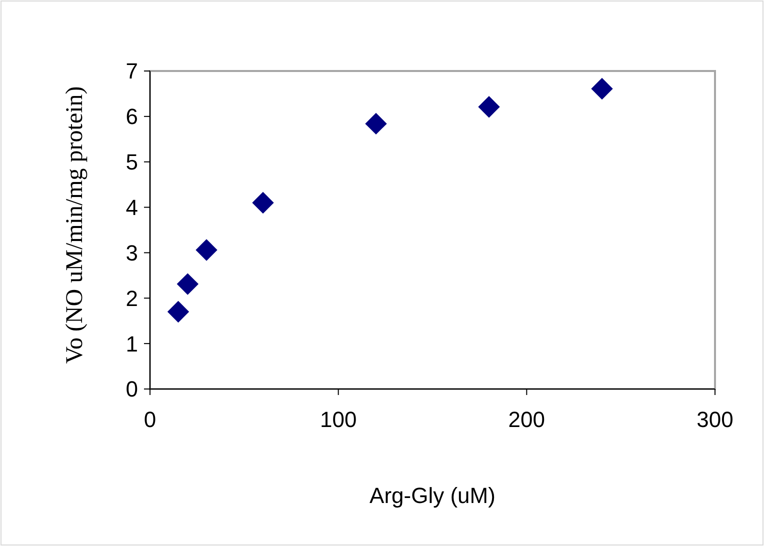 The image size is (770, 548). What do you see at coordinates (132, 117) in the screenshot?
I see `y-tick-label: 6` at bounding box center [132, 117].